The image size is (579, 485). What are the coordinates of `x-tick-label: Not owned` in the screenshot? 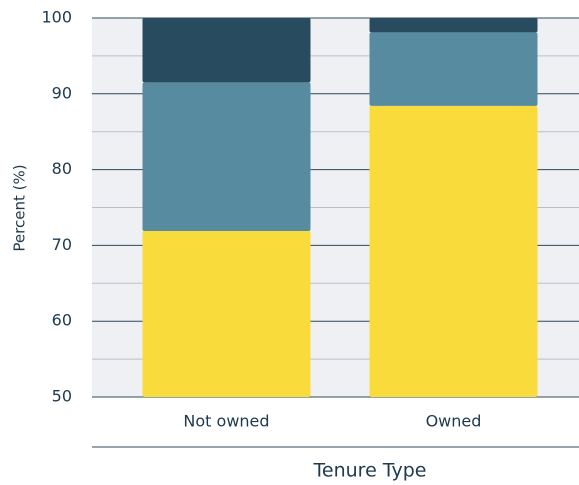 It's located at (226, 421).